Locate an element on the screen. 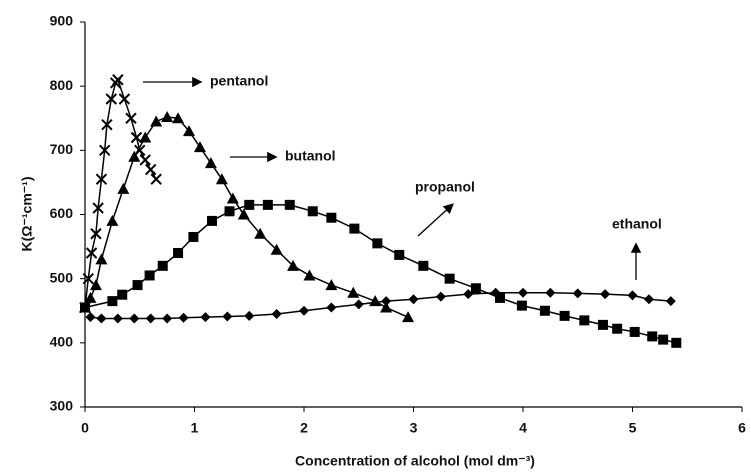 The width and height of the screenshot is (751, 473). x-tick-label: 0 is located at coordinates (85, 428).